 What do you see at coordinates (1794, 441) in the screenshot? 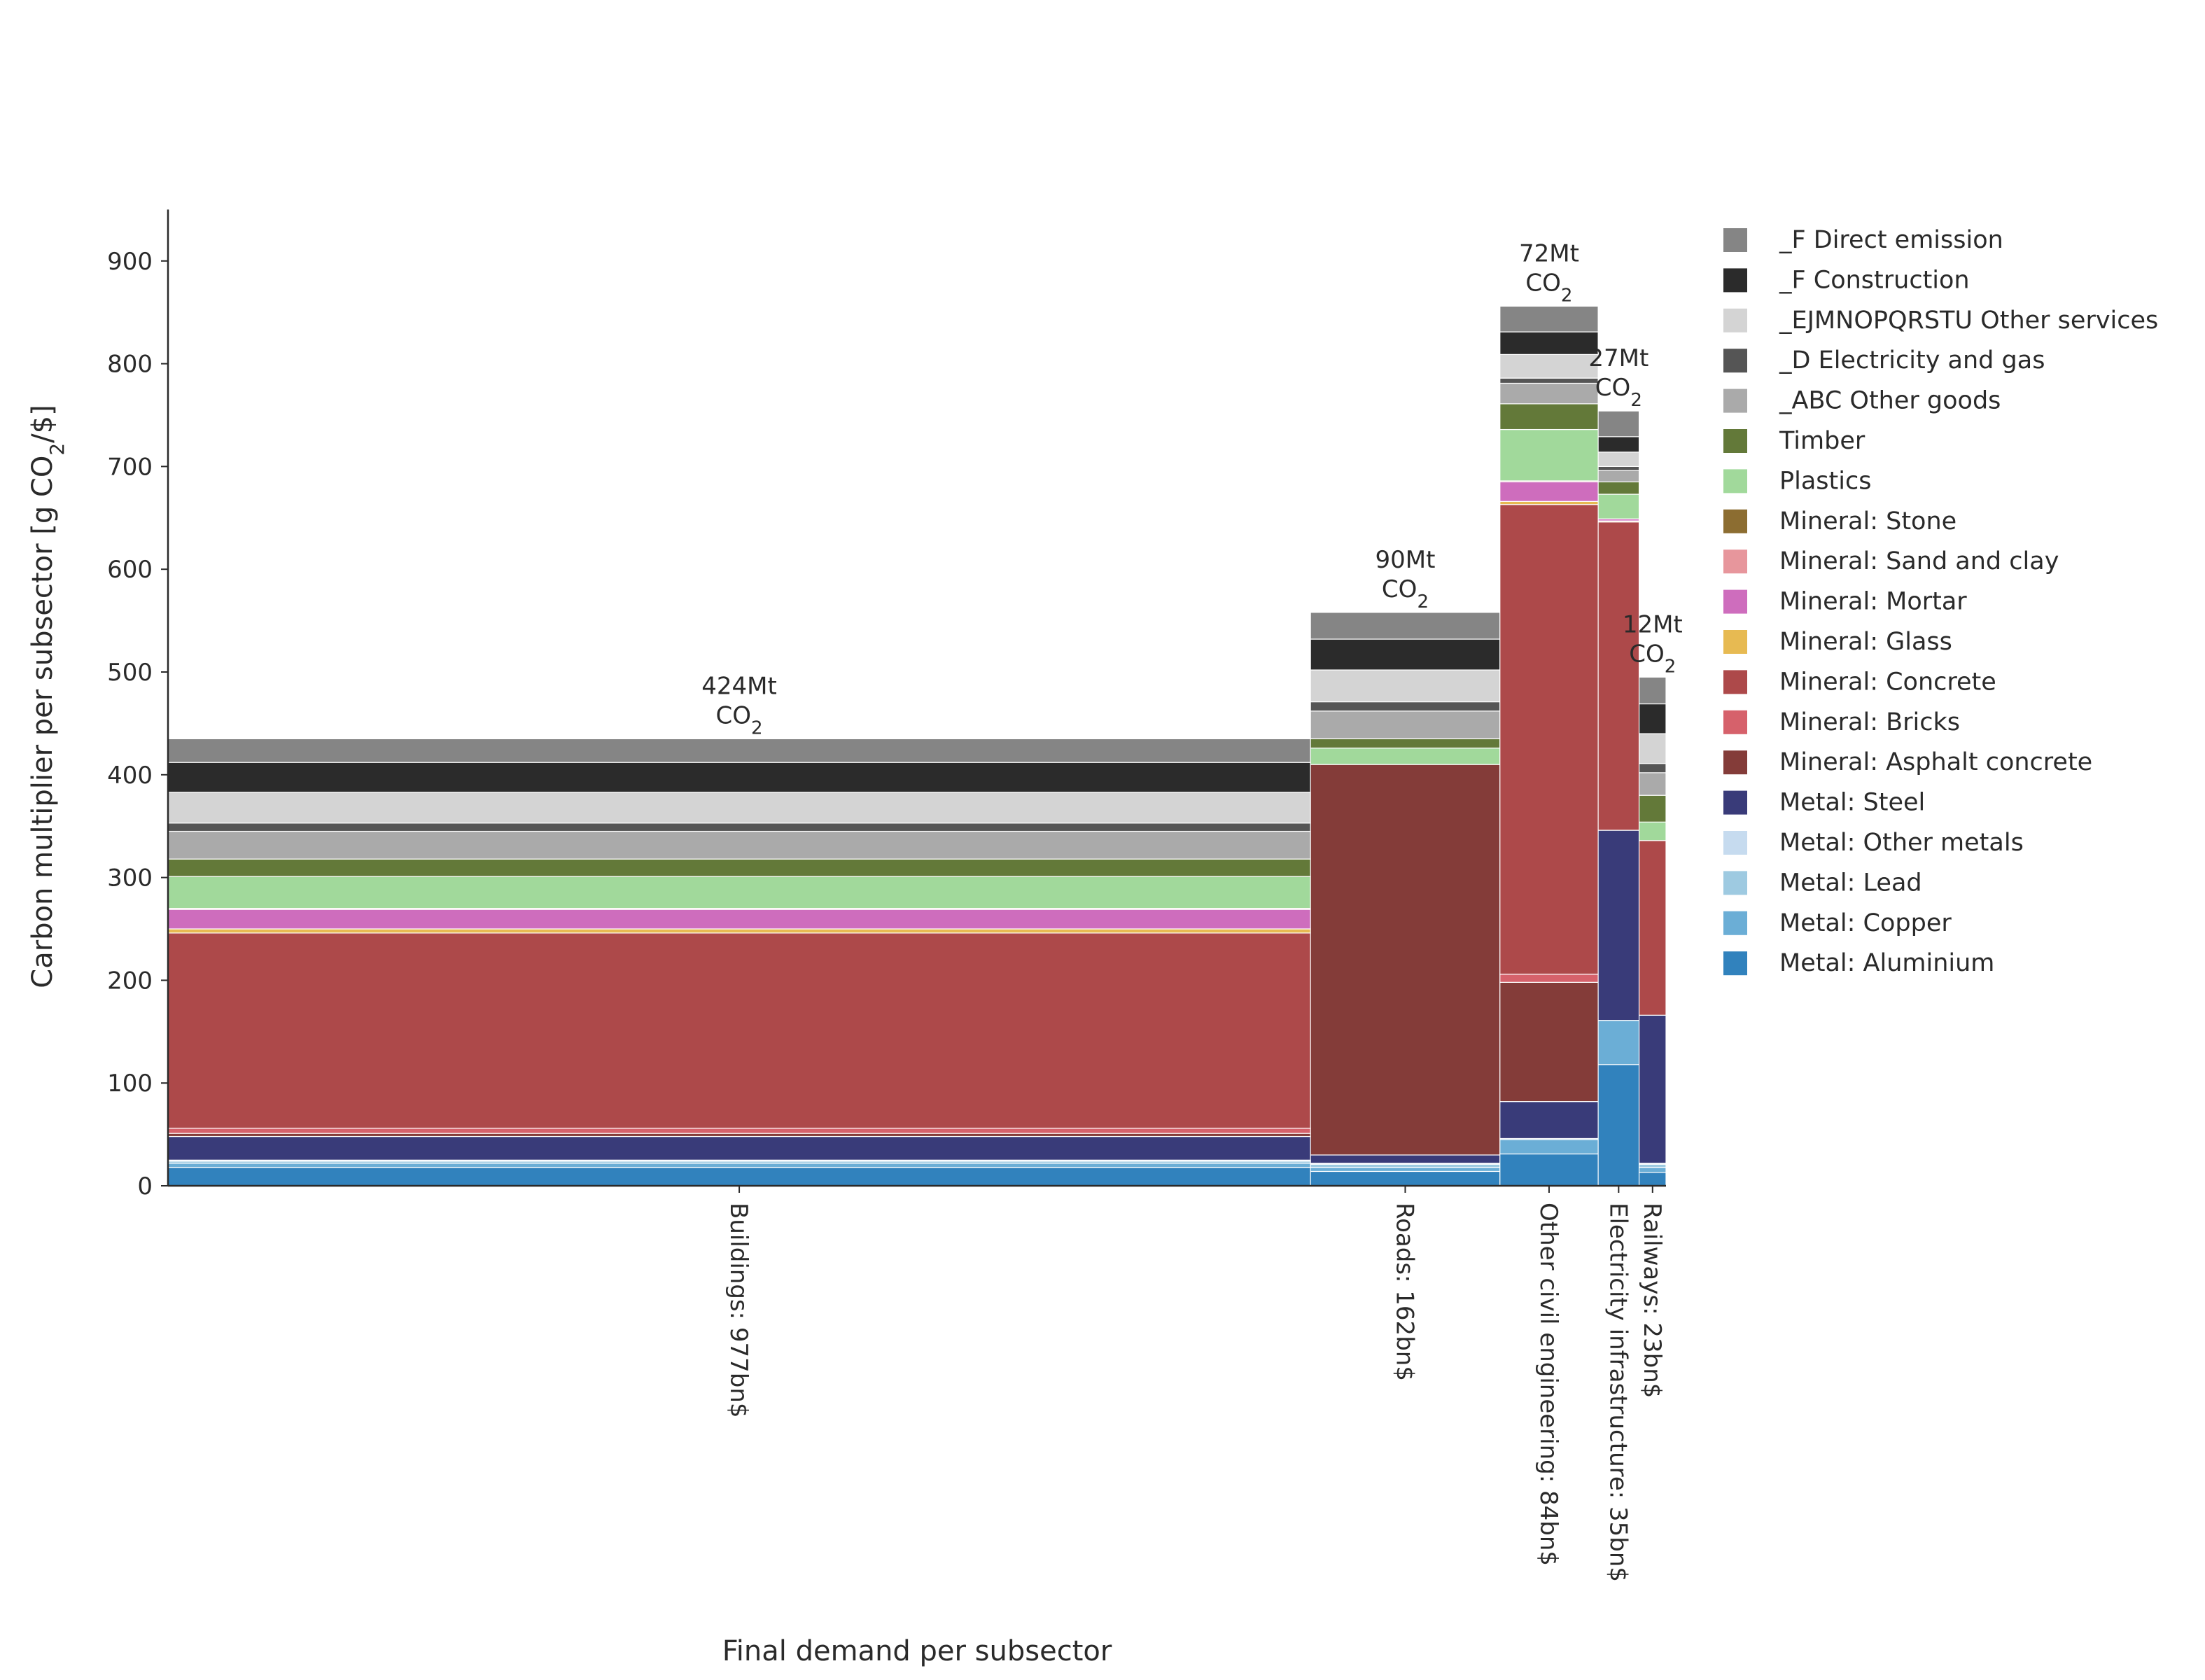
I see `legend-item: Timber` at bounding box center [1794, 441].